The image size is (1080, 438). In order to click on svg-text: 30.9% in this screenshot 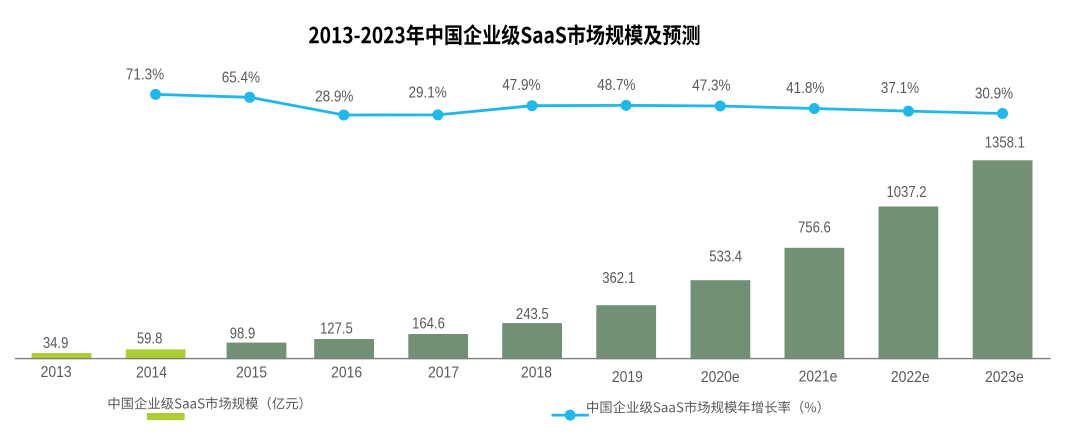, I will do `click(994, 94)`.